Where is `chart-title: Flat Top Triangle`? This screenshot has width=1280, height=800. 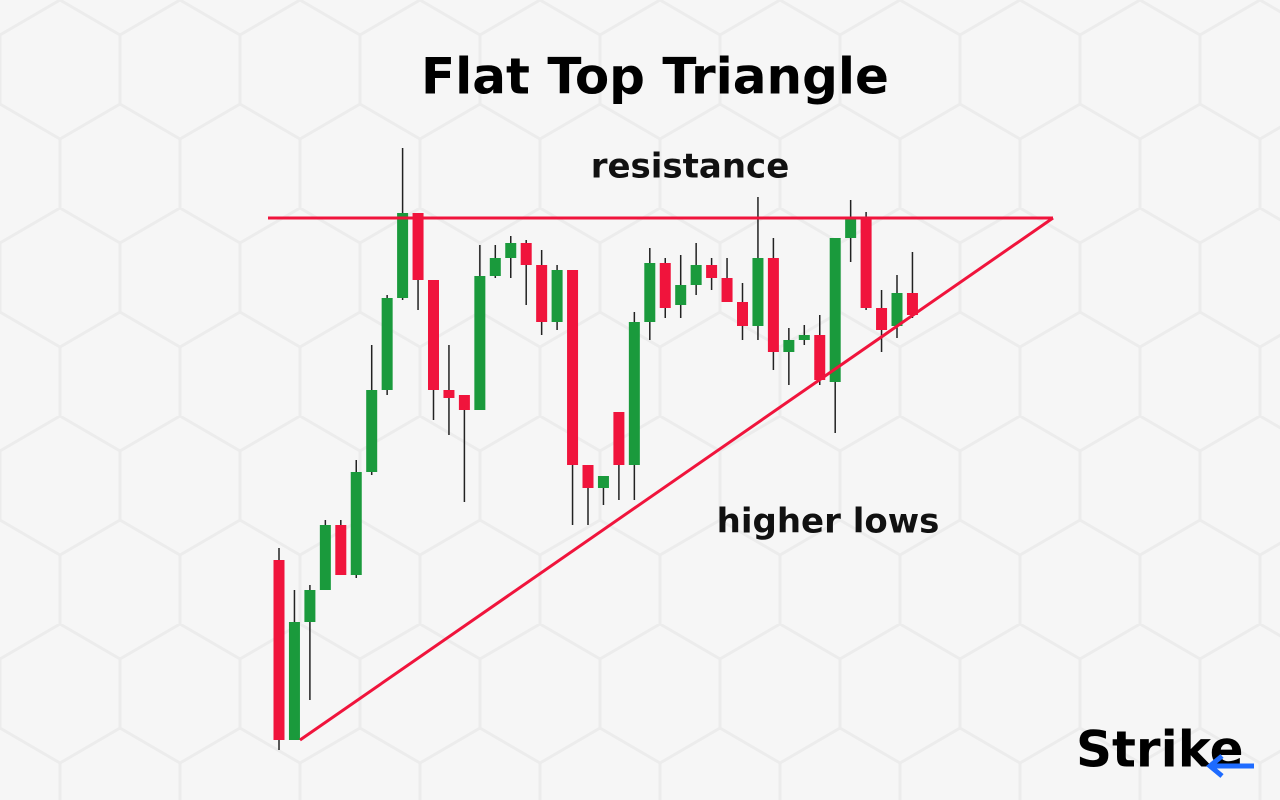
chart-title: Flat Top Triangle is located at coordinates (655, 77).